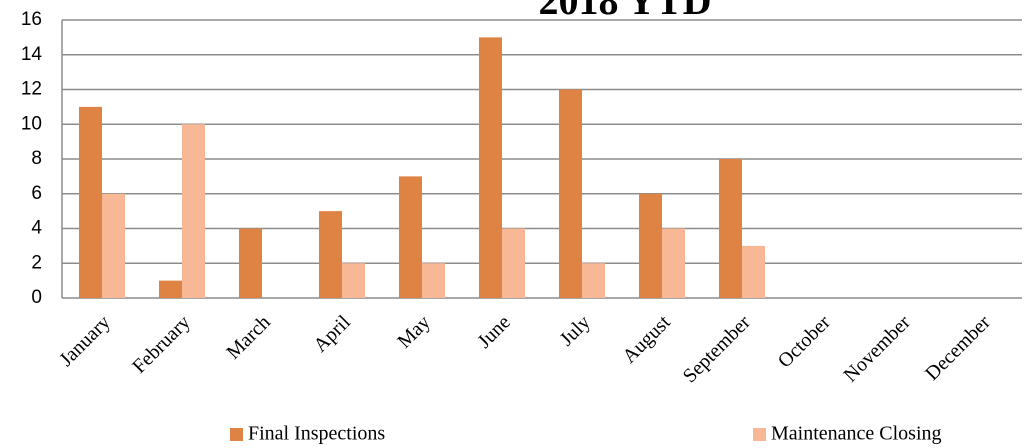 The image size is (1035, 448). I want to click on x-tick-label: November, so click(877, 348).